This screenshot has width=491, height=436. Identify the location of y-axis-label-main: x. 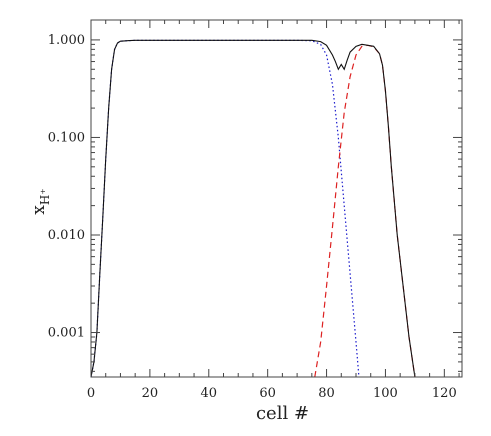
(39, 210).